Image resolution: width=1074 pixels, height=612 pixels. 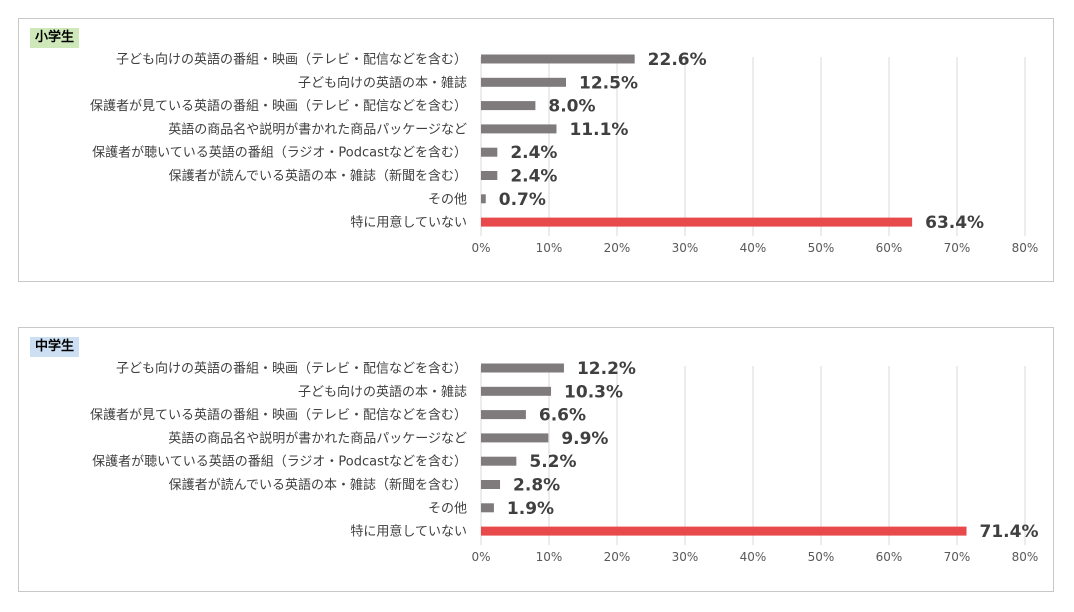 I want to click on junior-high-x-tick-label: 20%, so click(x=617, y=557).